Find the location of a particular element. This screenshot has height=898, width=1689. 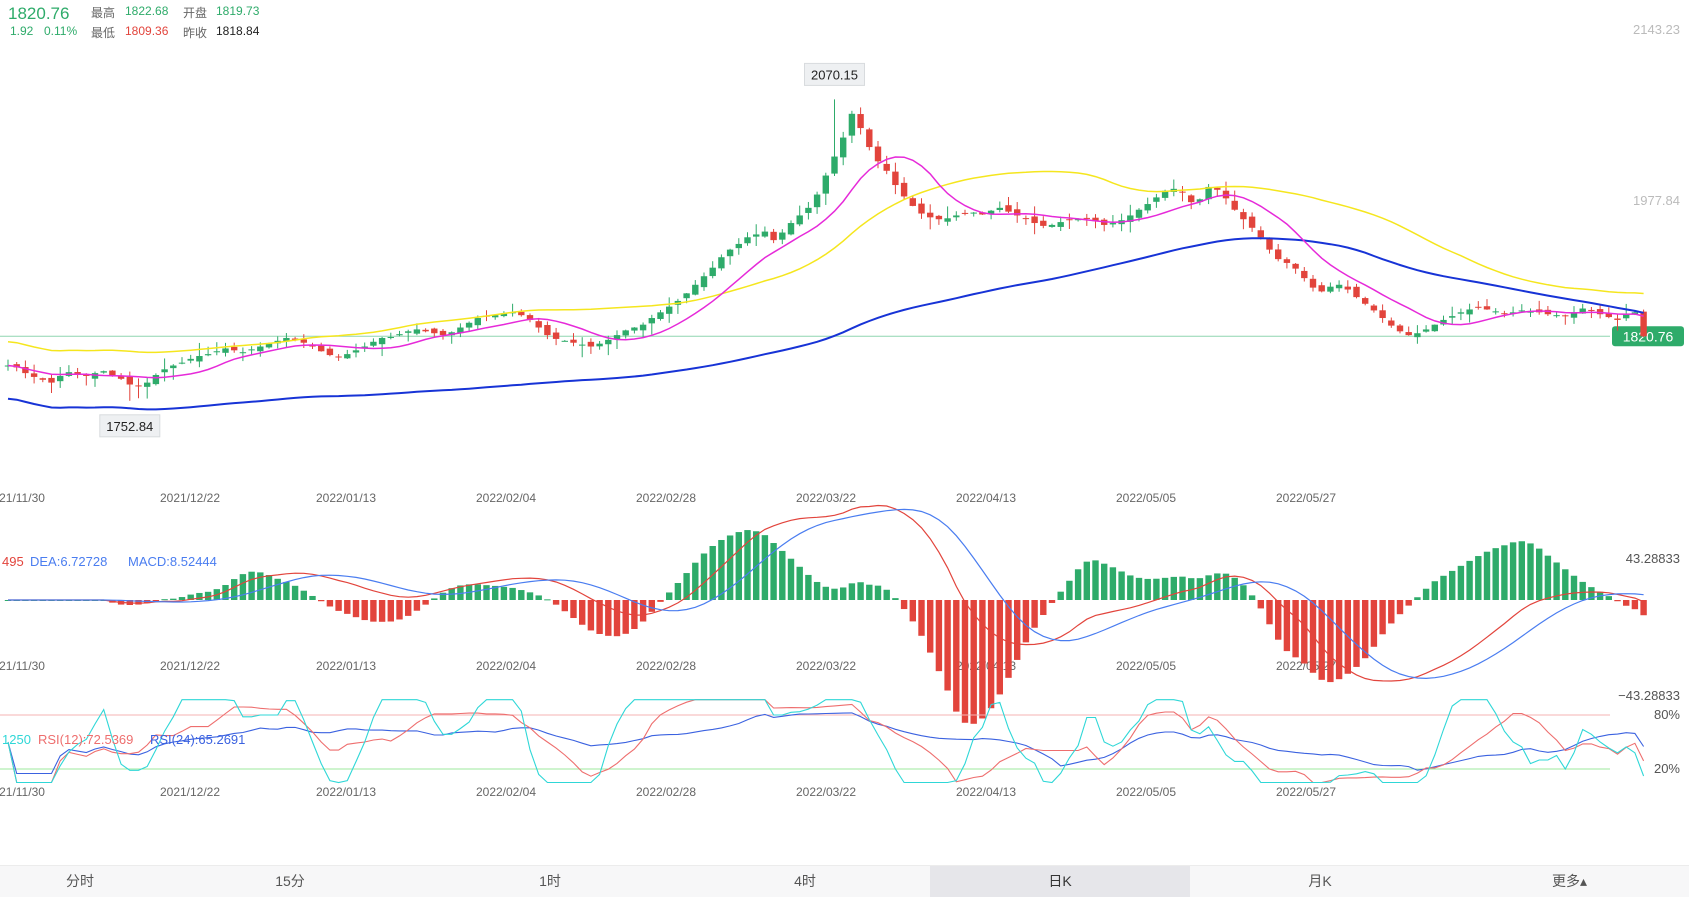

macd-axis-top: 43.28833 is located at coordinates (1653, 558).